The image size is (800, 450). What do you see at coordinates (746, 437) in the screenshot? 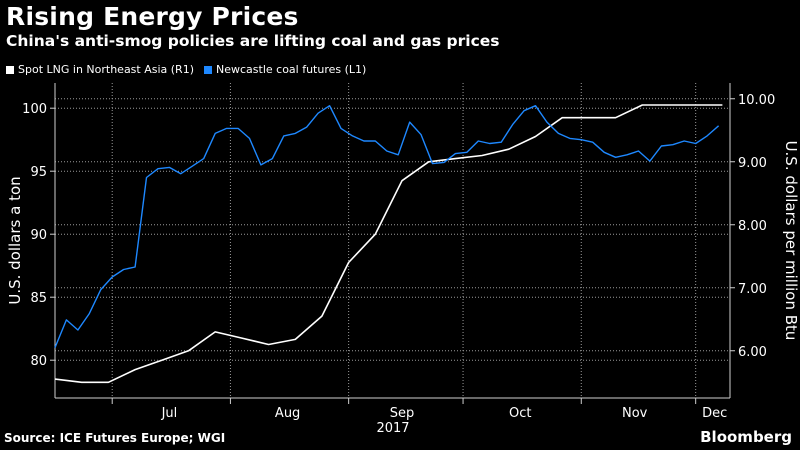
I see `brand-logo: Bloomberg` at bounding box center [746, 437].